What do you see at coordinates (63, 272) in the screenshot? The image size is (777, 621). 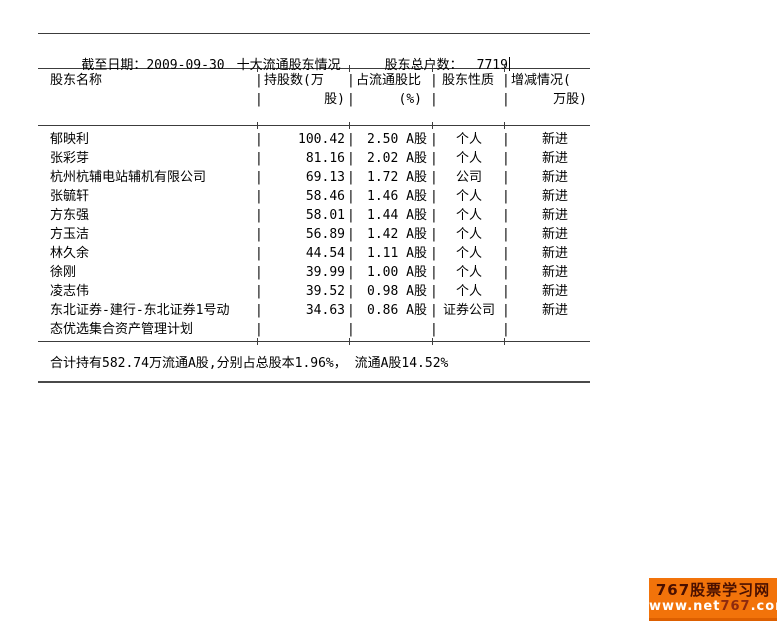 I see `cell-shareholder-name: 徐刚` at bounding box center [63, 272].